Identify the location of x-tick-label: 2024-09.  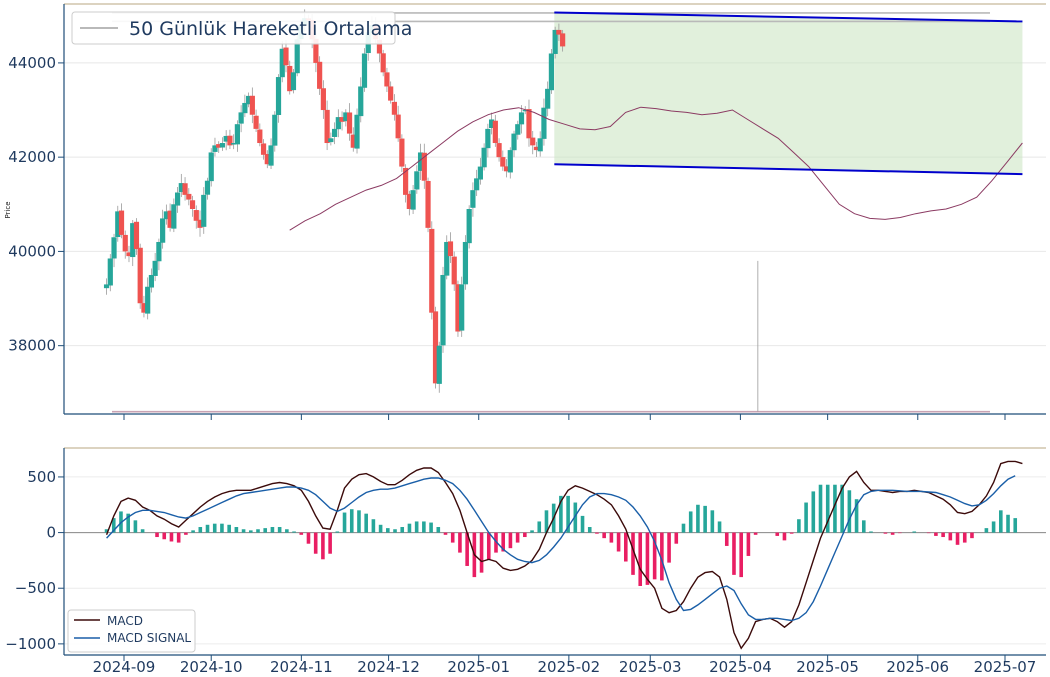
(124, 667).